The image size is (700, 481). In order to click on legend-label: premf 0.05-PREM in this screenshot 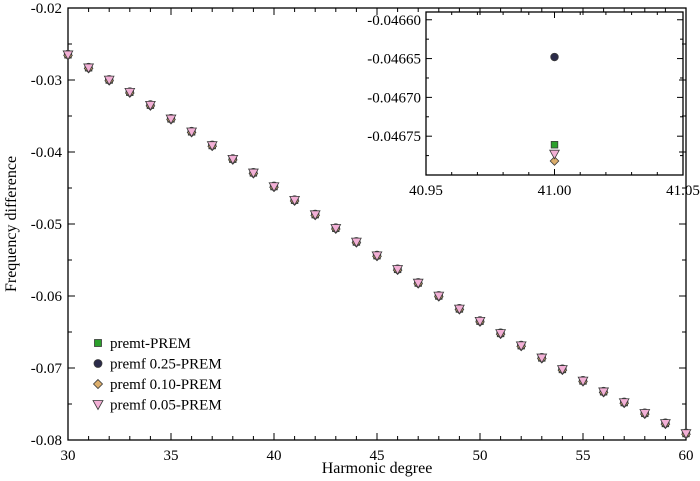, I will do `click(166, 406)`.